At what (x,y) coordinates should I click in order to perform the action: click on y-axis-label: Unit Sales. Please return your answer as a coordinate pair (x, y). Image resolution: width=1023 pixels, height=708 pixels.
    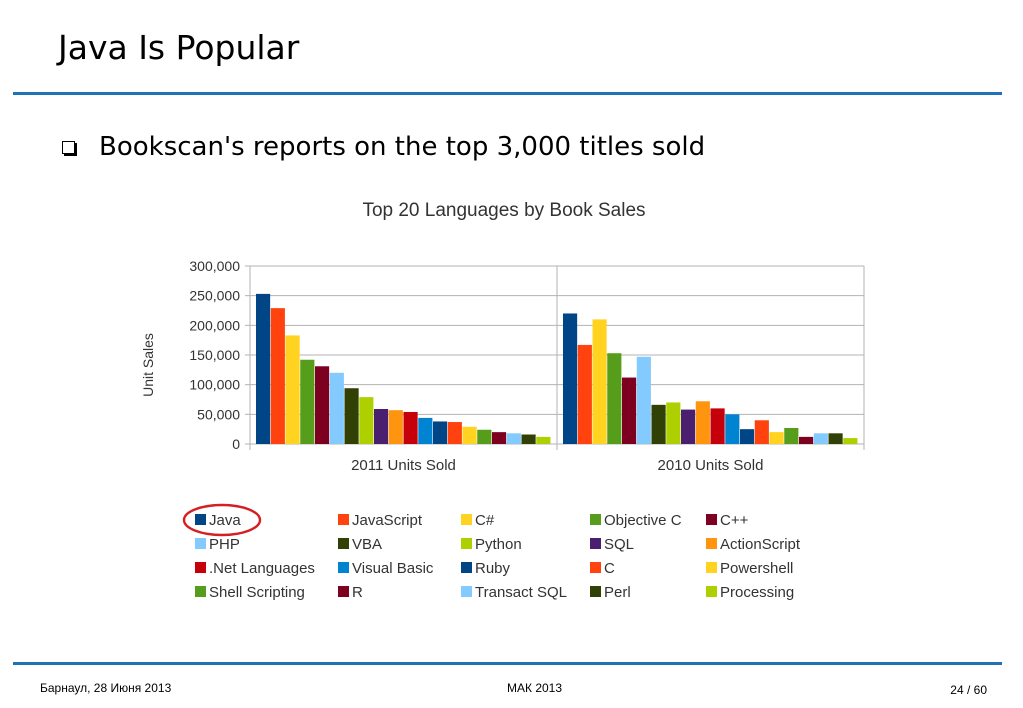
    Looking at the image, I should click on (148, 365).